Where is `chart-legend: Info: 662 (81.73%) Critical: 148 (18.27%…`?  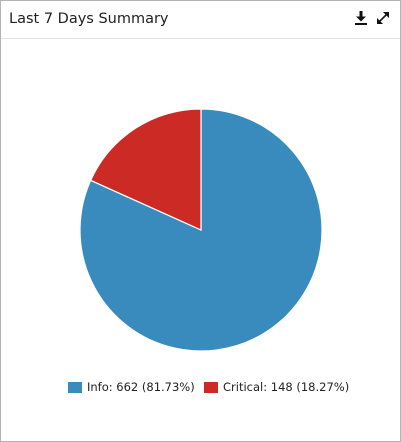 chart-legend: Info: 662 (81.73%) Critical: 148 (18.27%… is located at coordinates (200, 387).